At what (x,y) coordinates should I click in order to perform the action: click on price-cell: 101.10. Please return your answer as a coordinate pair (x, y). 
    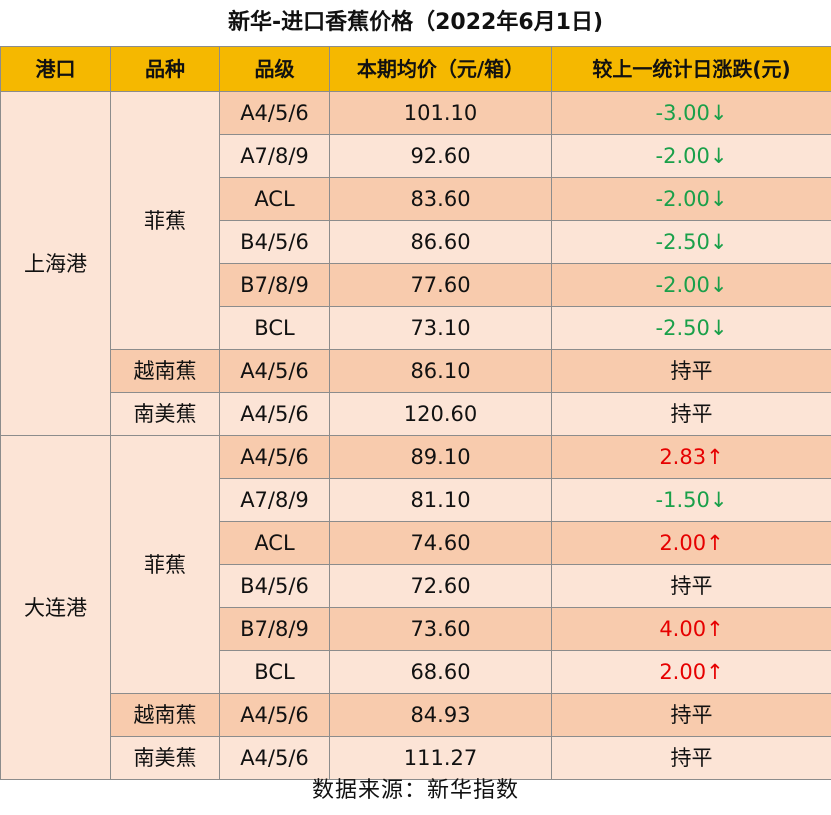
    Looking at the image, I should click on (440, 113).